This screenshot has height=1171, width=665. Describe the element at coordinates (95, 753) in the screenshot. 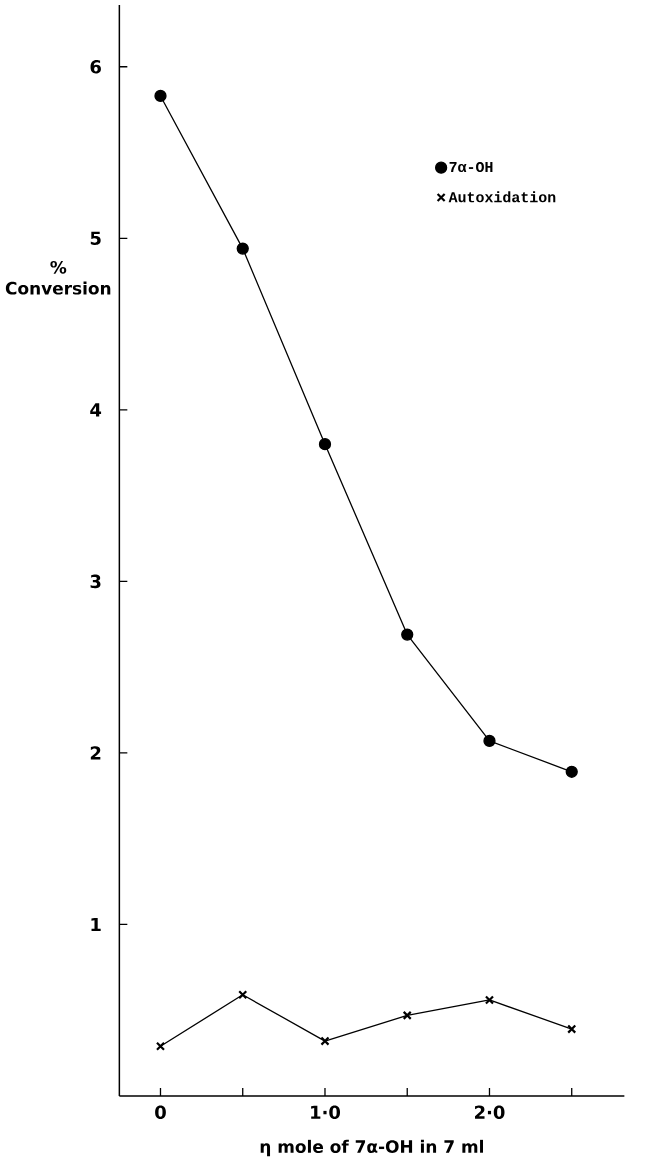

I see `y-tick-label: 2` at that location.